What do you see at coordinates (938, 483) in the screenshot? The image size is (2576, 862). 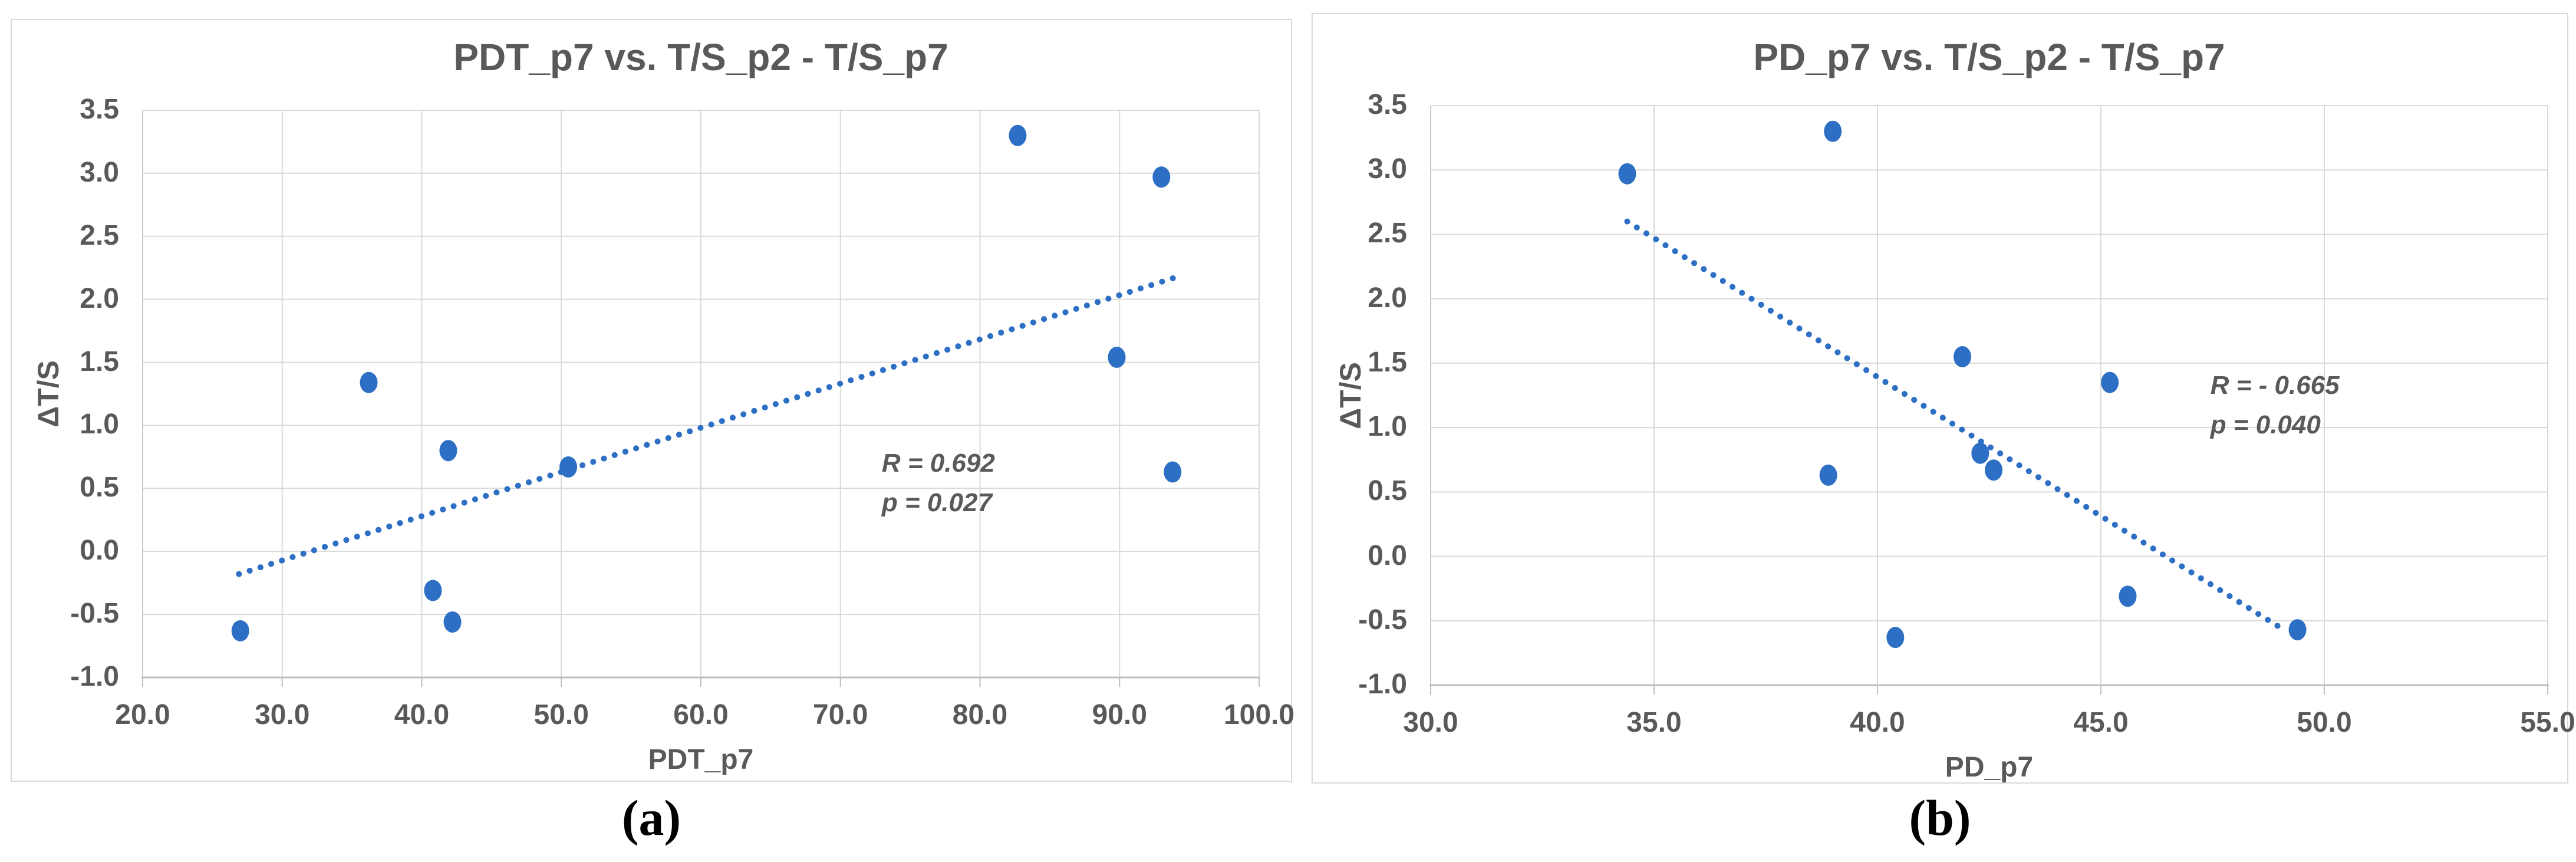 I see `stats-annotation-a: R = 0.692 p = 0.027` at bounding box center [938, 483].